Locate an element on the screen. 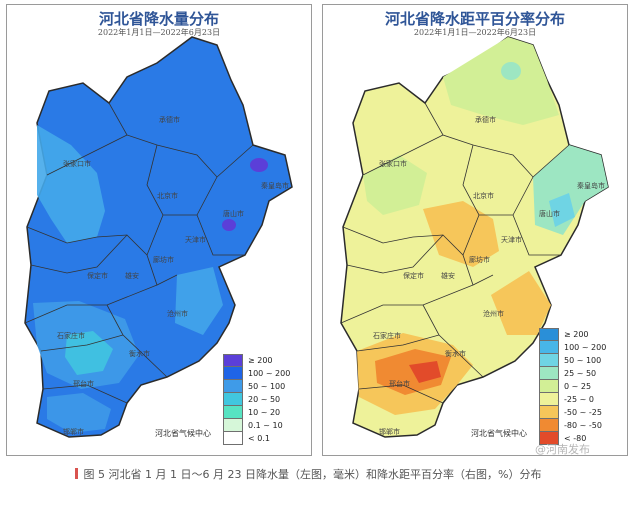 This screenshot has width=639, height=507. legend-label: 0.1 ~ 10 is located at coordinates (265, 425).